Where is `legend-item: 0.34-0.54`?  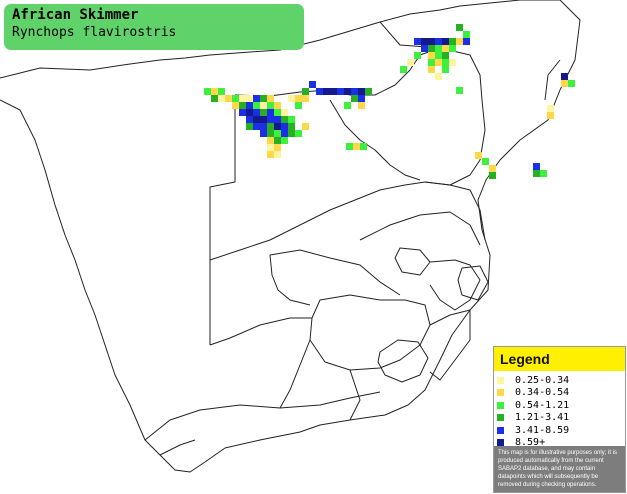
legend-item: 0.34-0.54 is located at coordinates (561, 393).